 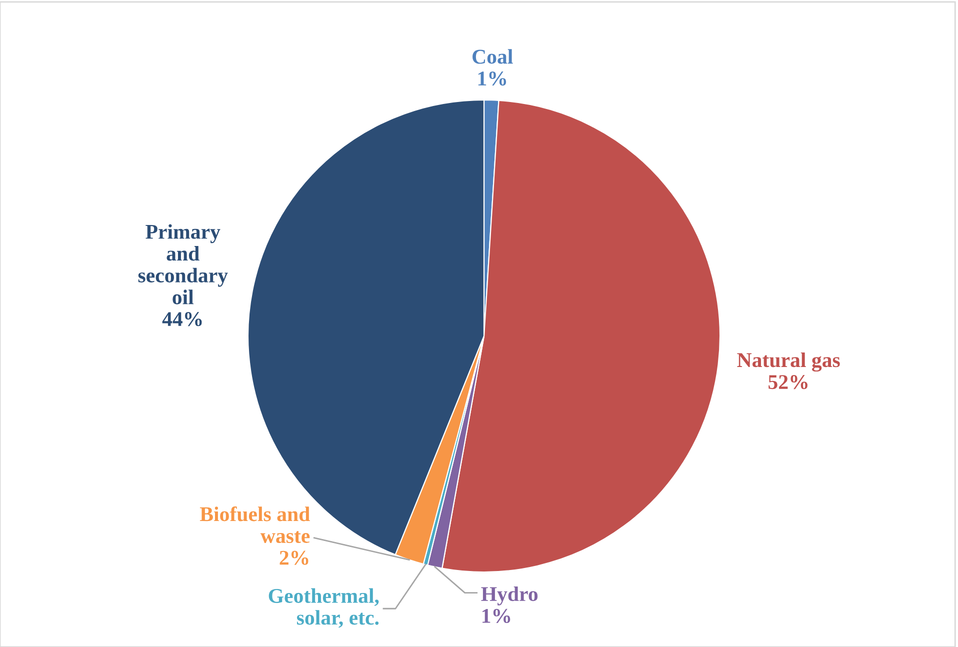 What do you see at coordinates (323, 608) in the screenshot?
I see `slice-label: Geothermal, solar, etc.` at bounding box center [323, 608].